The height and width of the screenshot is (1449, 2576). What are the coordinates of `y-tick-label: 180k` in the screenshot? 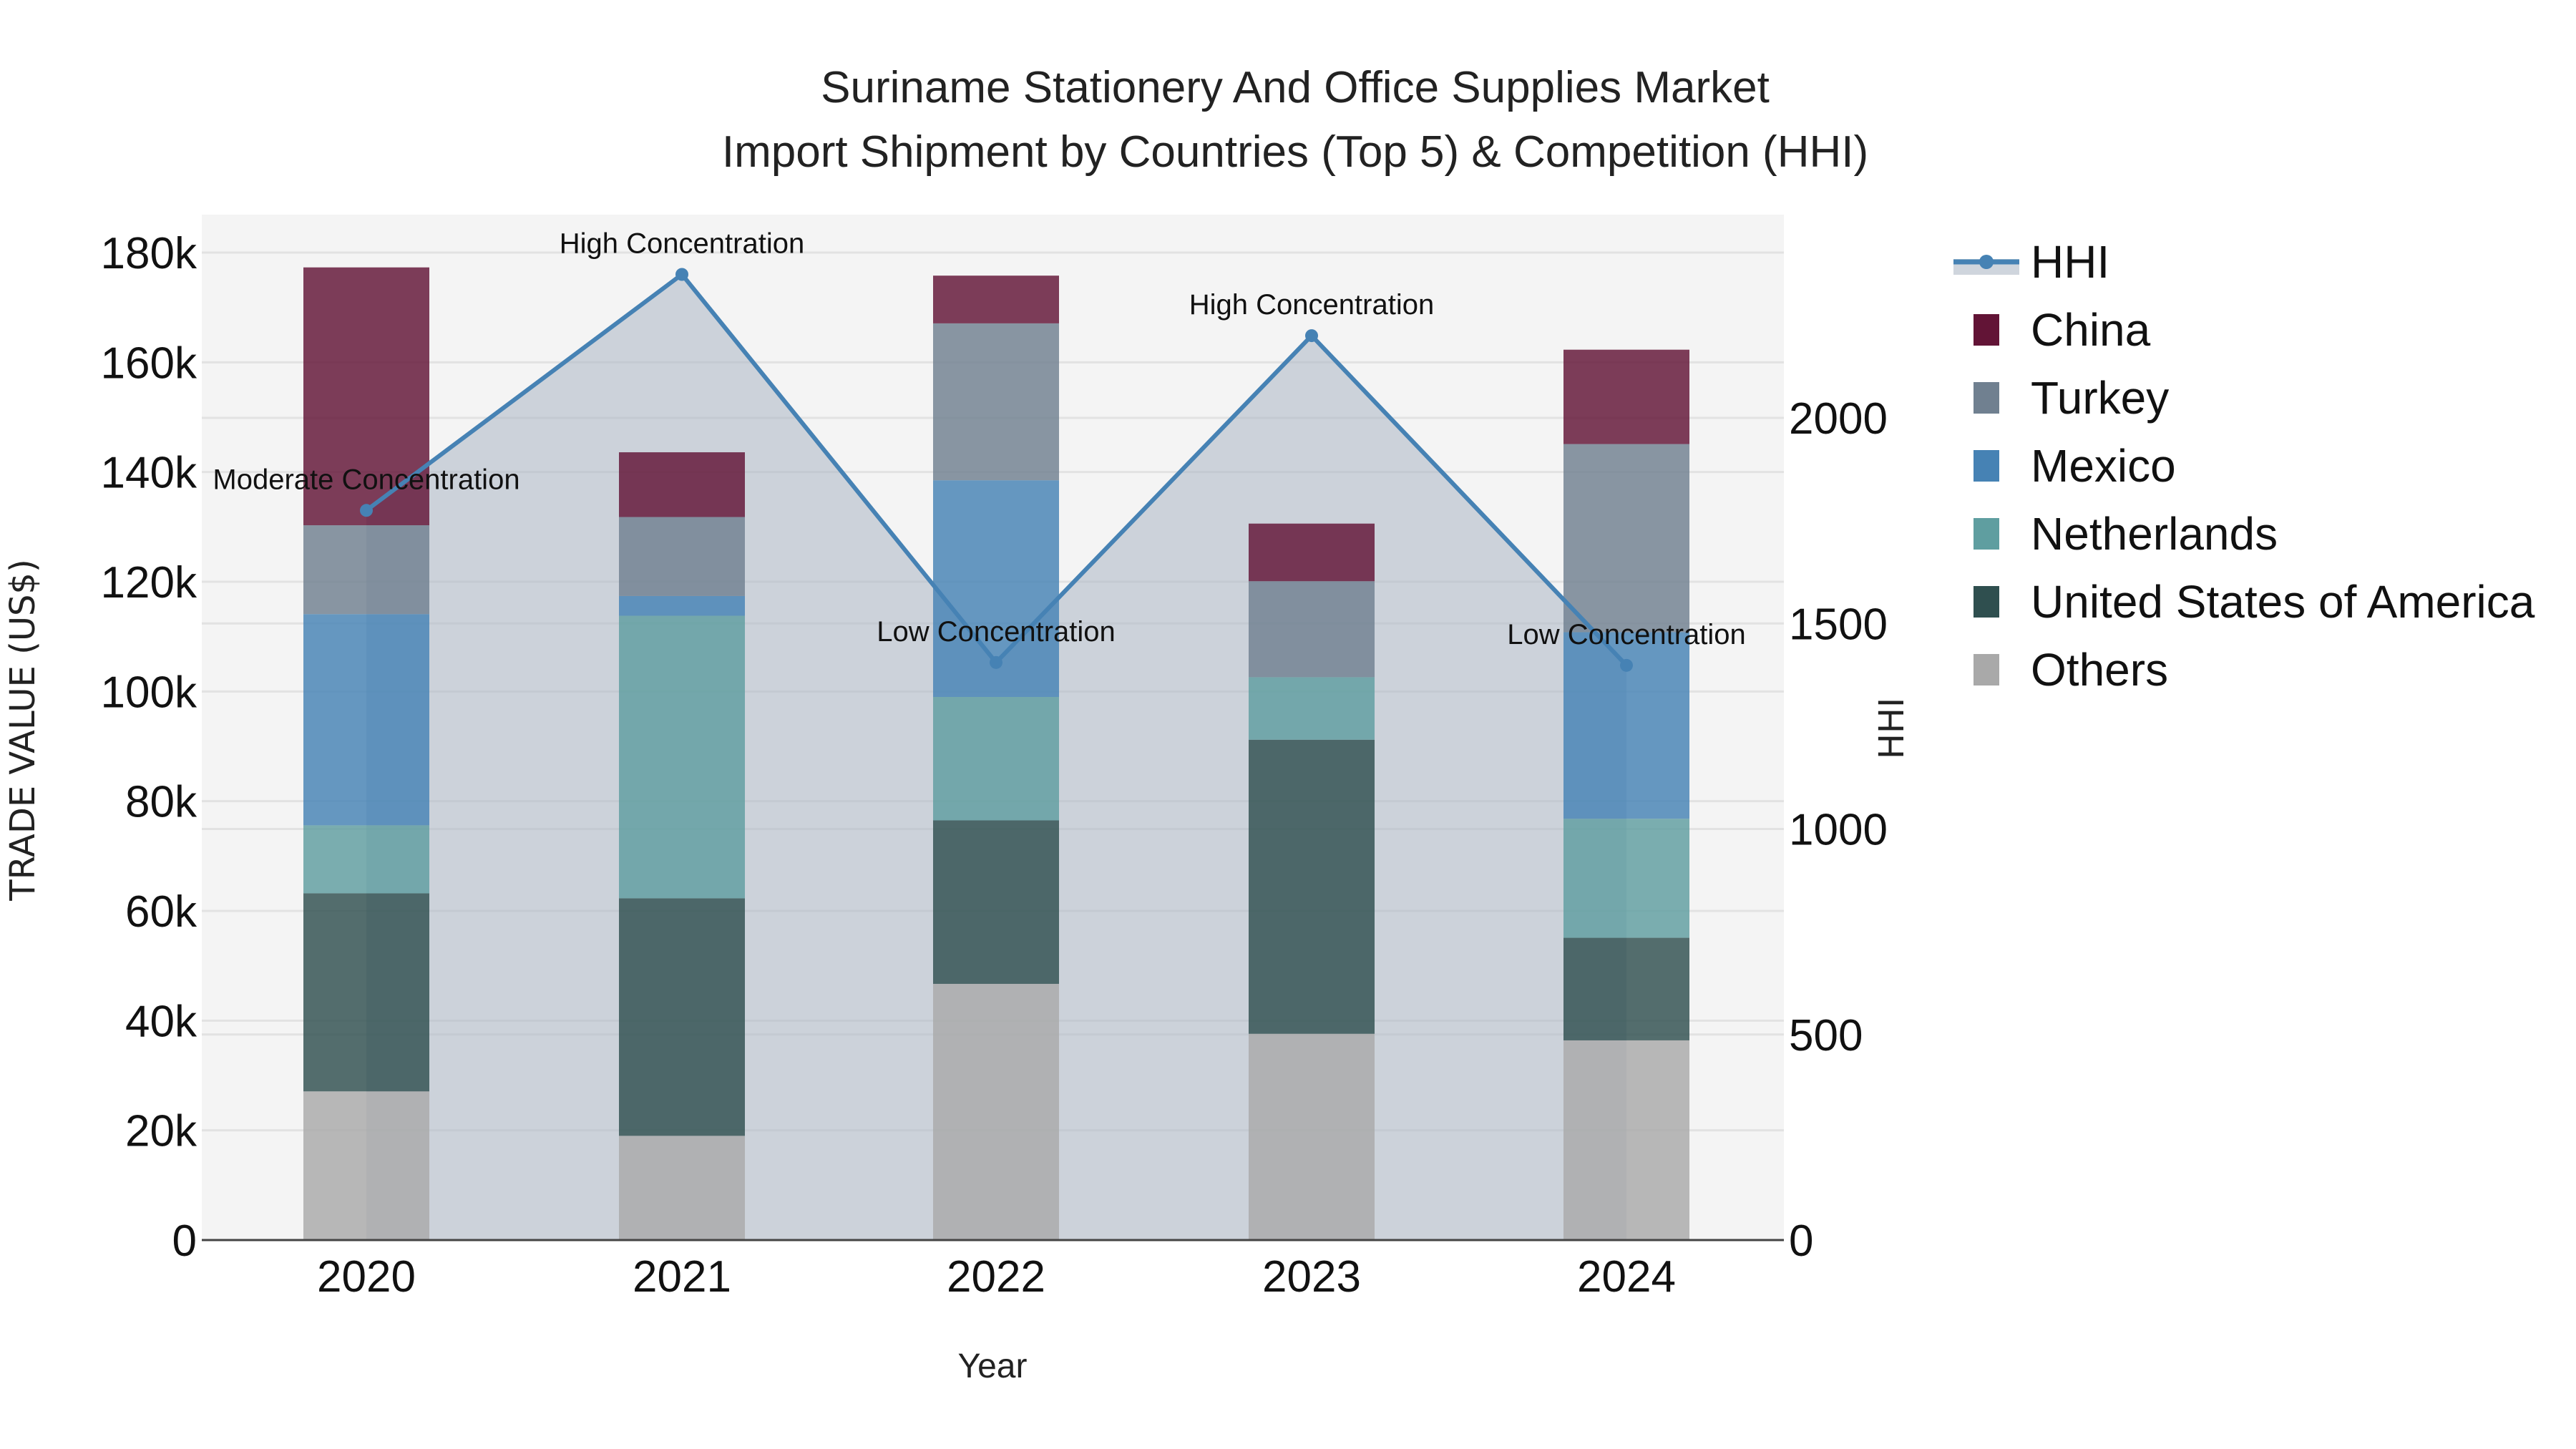 It's located at (149, 253).